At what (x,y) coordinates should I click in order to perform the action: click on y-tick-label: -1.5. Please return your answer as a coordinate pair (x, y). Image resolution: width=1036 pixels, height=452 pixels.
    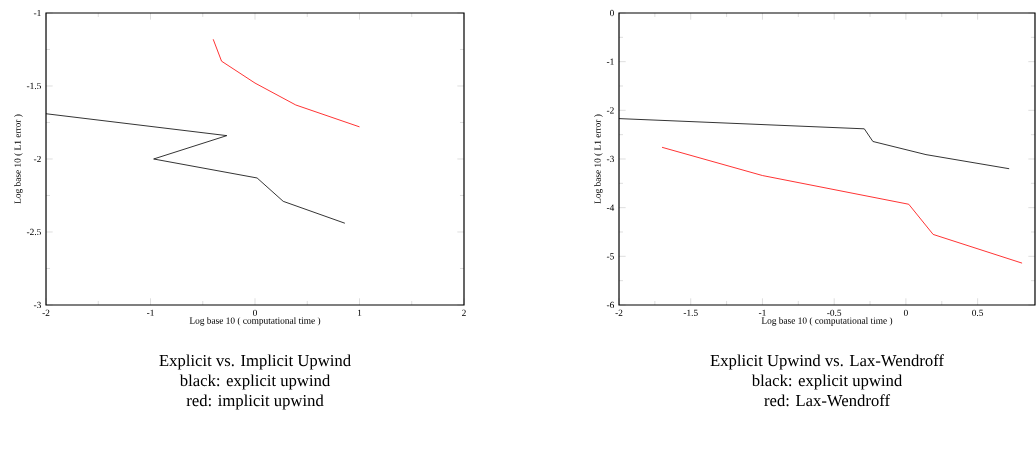
    Looking at the image, I should click on (33, 86).